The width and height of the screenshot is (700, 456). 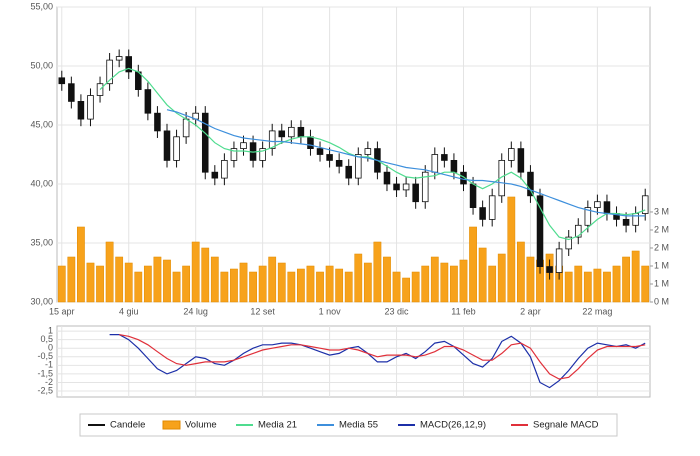 I want to click on x-tick-label: 15 apr, so click(x=62, y=311).